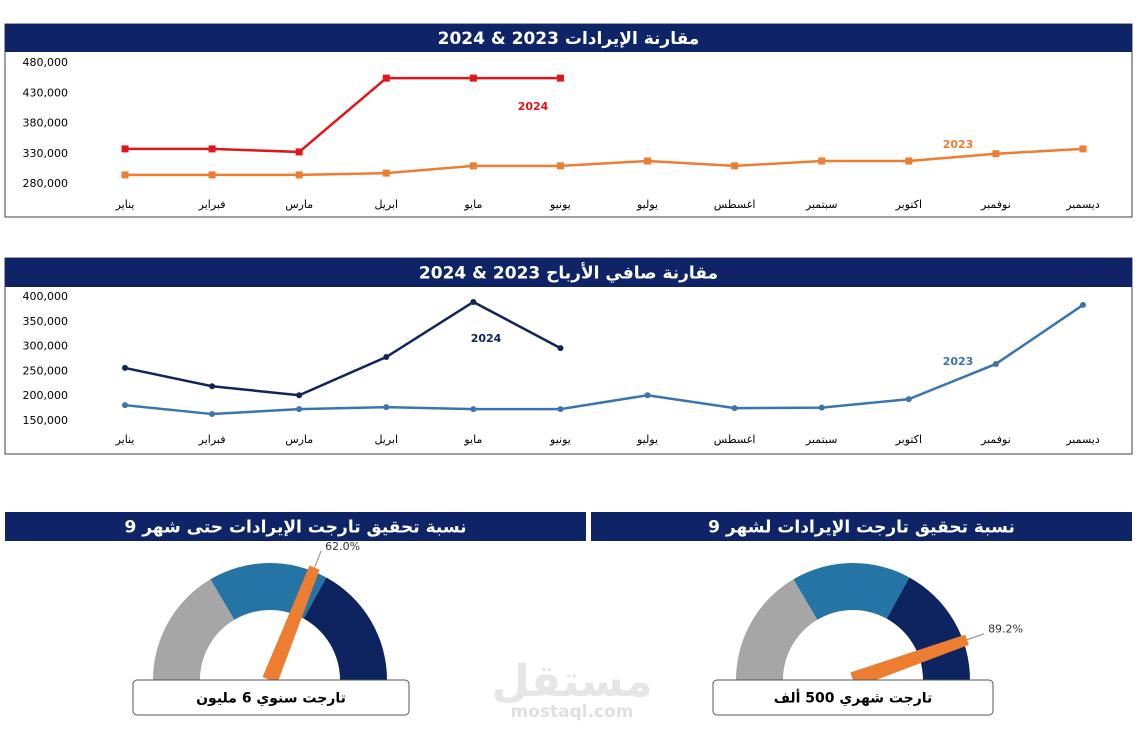 The width and height of the screenshot is (1146, 738). What do you see at coordinates (46, 321) in the screenshot?
I see `y-tick-label: 350,000` at bounding box center [46, 321].